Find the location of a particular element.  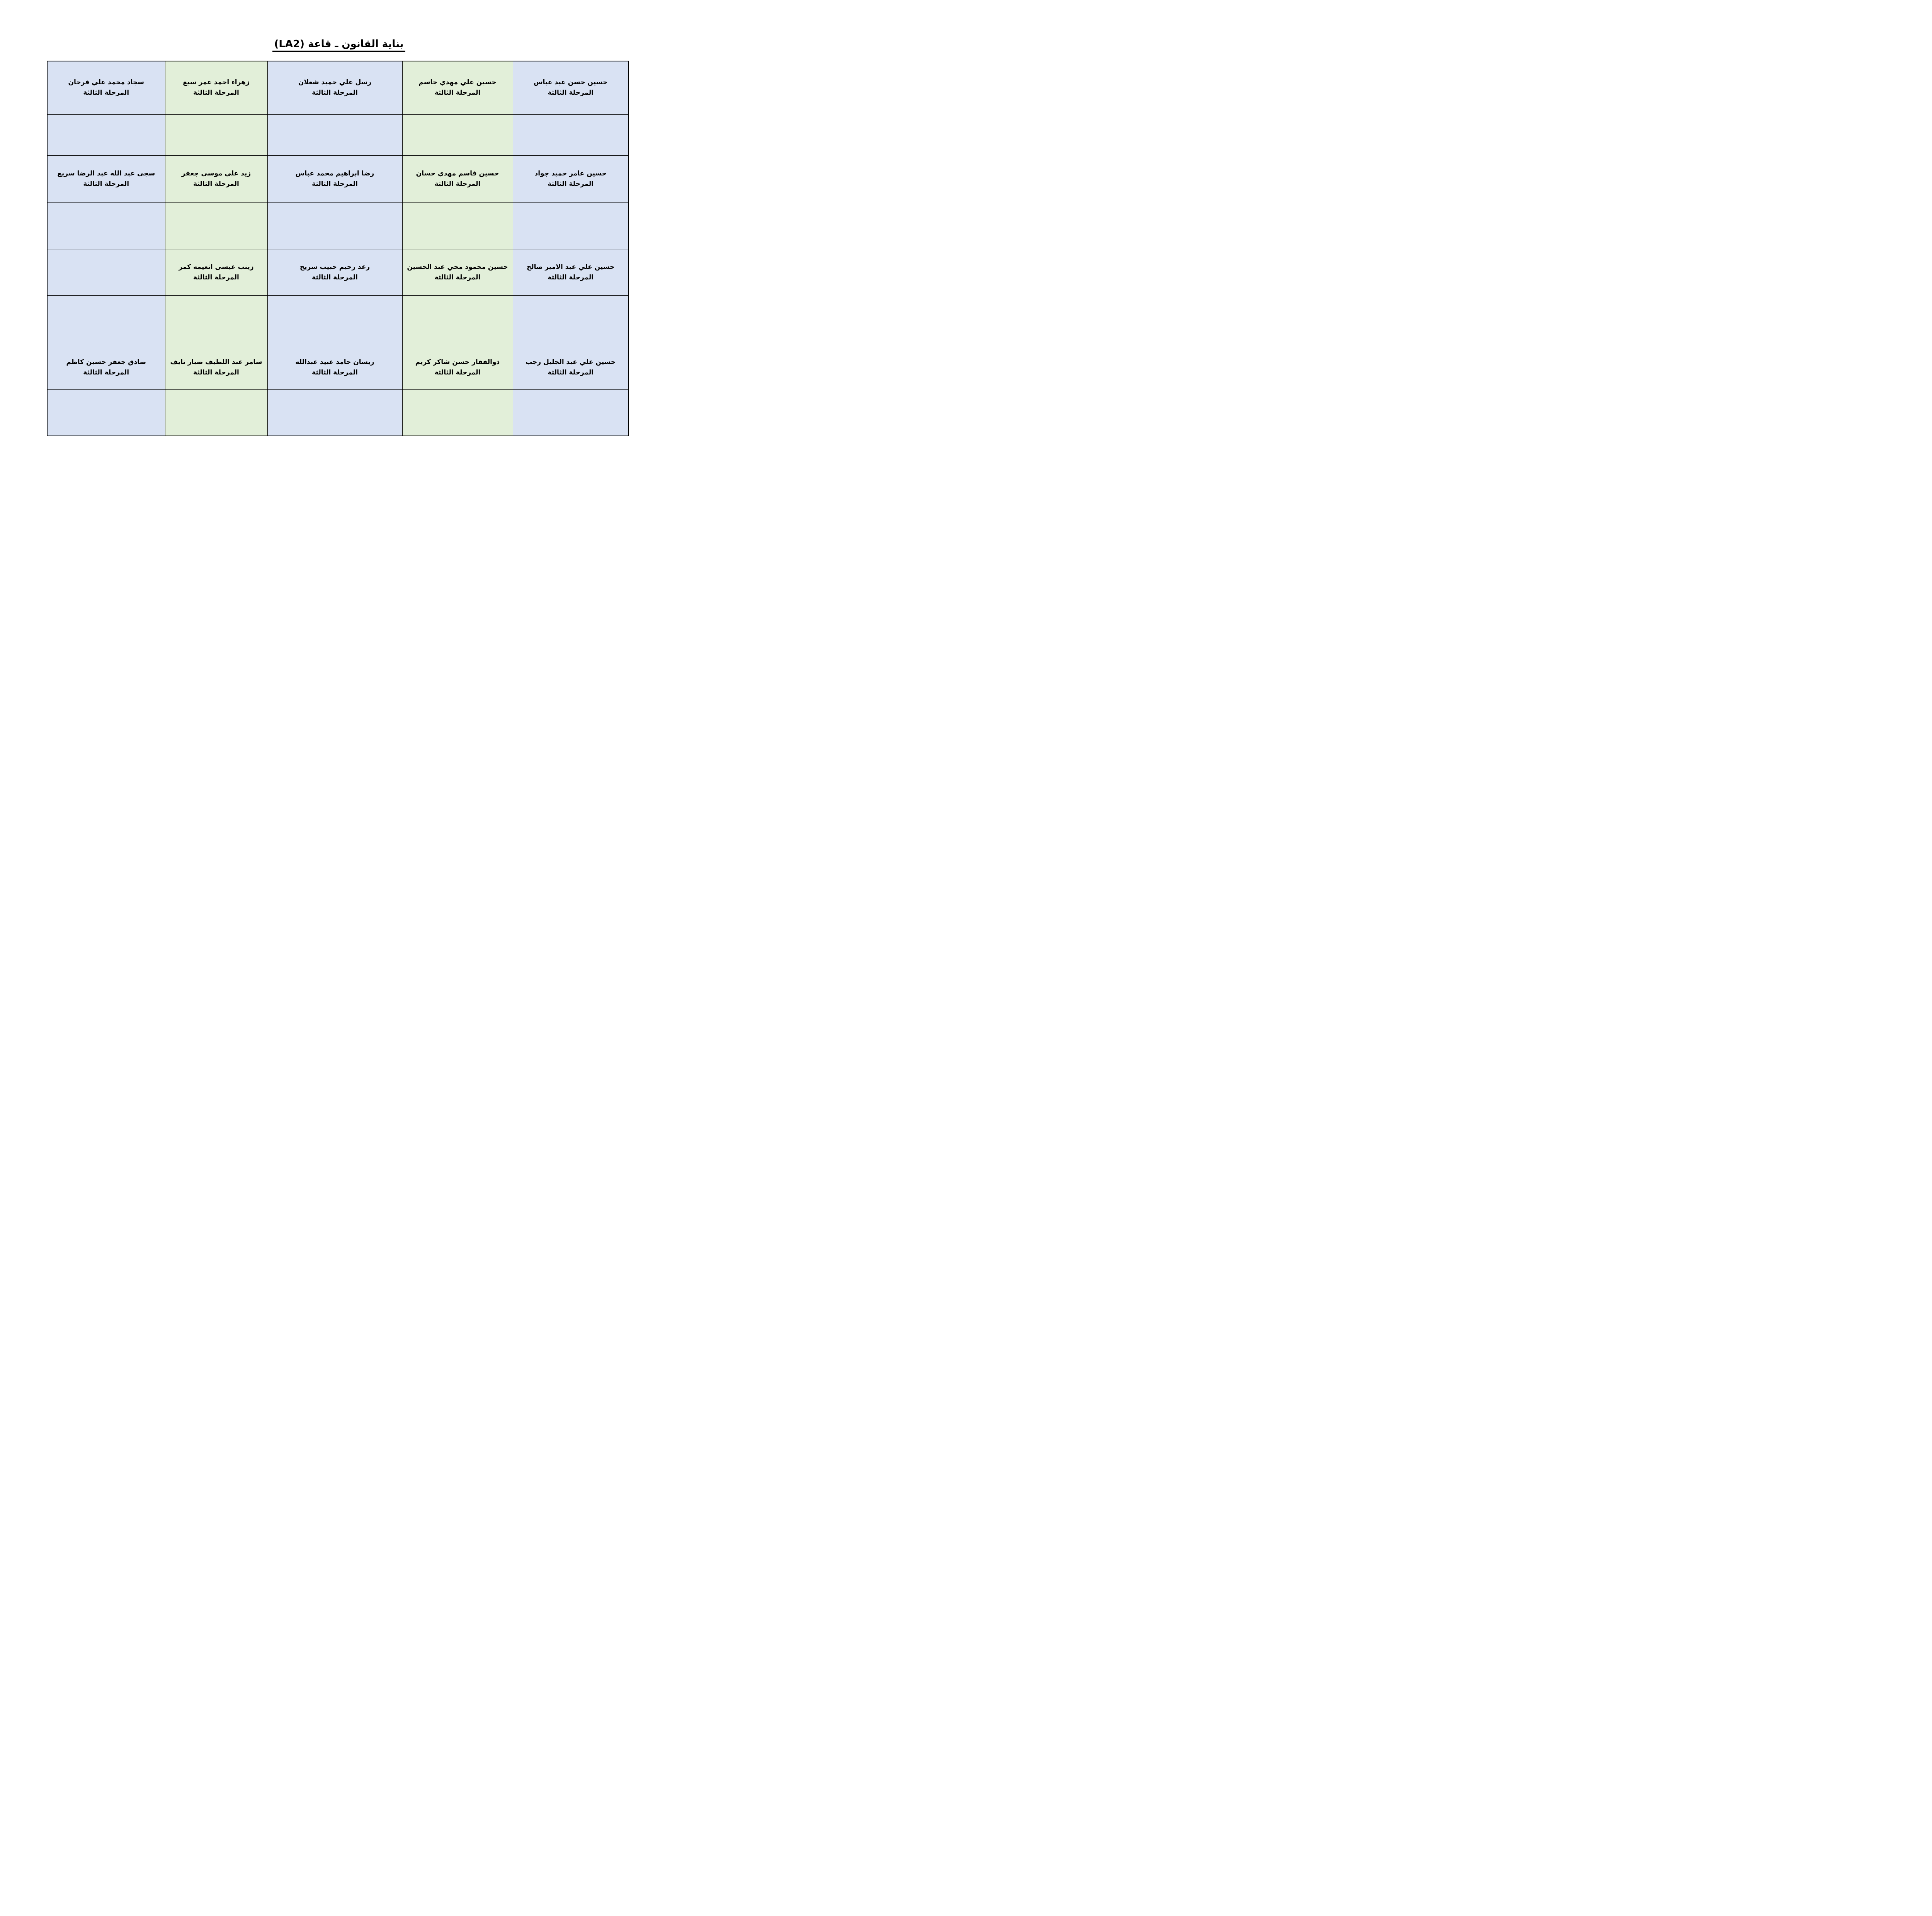

page-title: بناية القانون ـ قاعة (LA2) is located at coordinates (339, 45).